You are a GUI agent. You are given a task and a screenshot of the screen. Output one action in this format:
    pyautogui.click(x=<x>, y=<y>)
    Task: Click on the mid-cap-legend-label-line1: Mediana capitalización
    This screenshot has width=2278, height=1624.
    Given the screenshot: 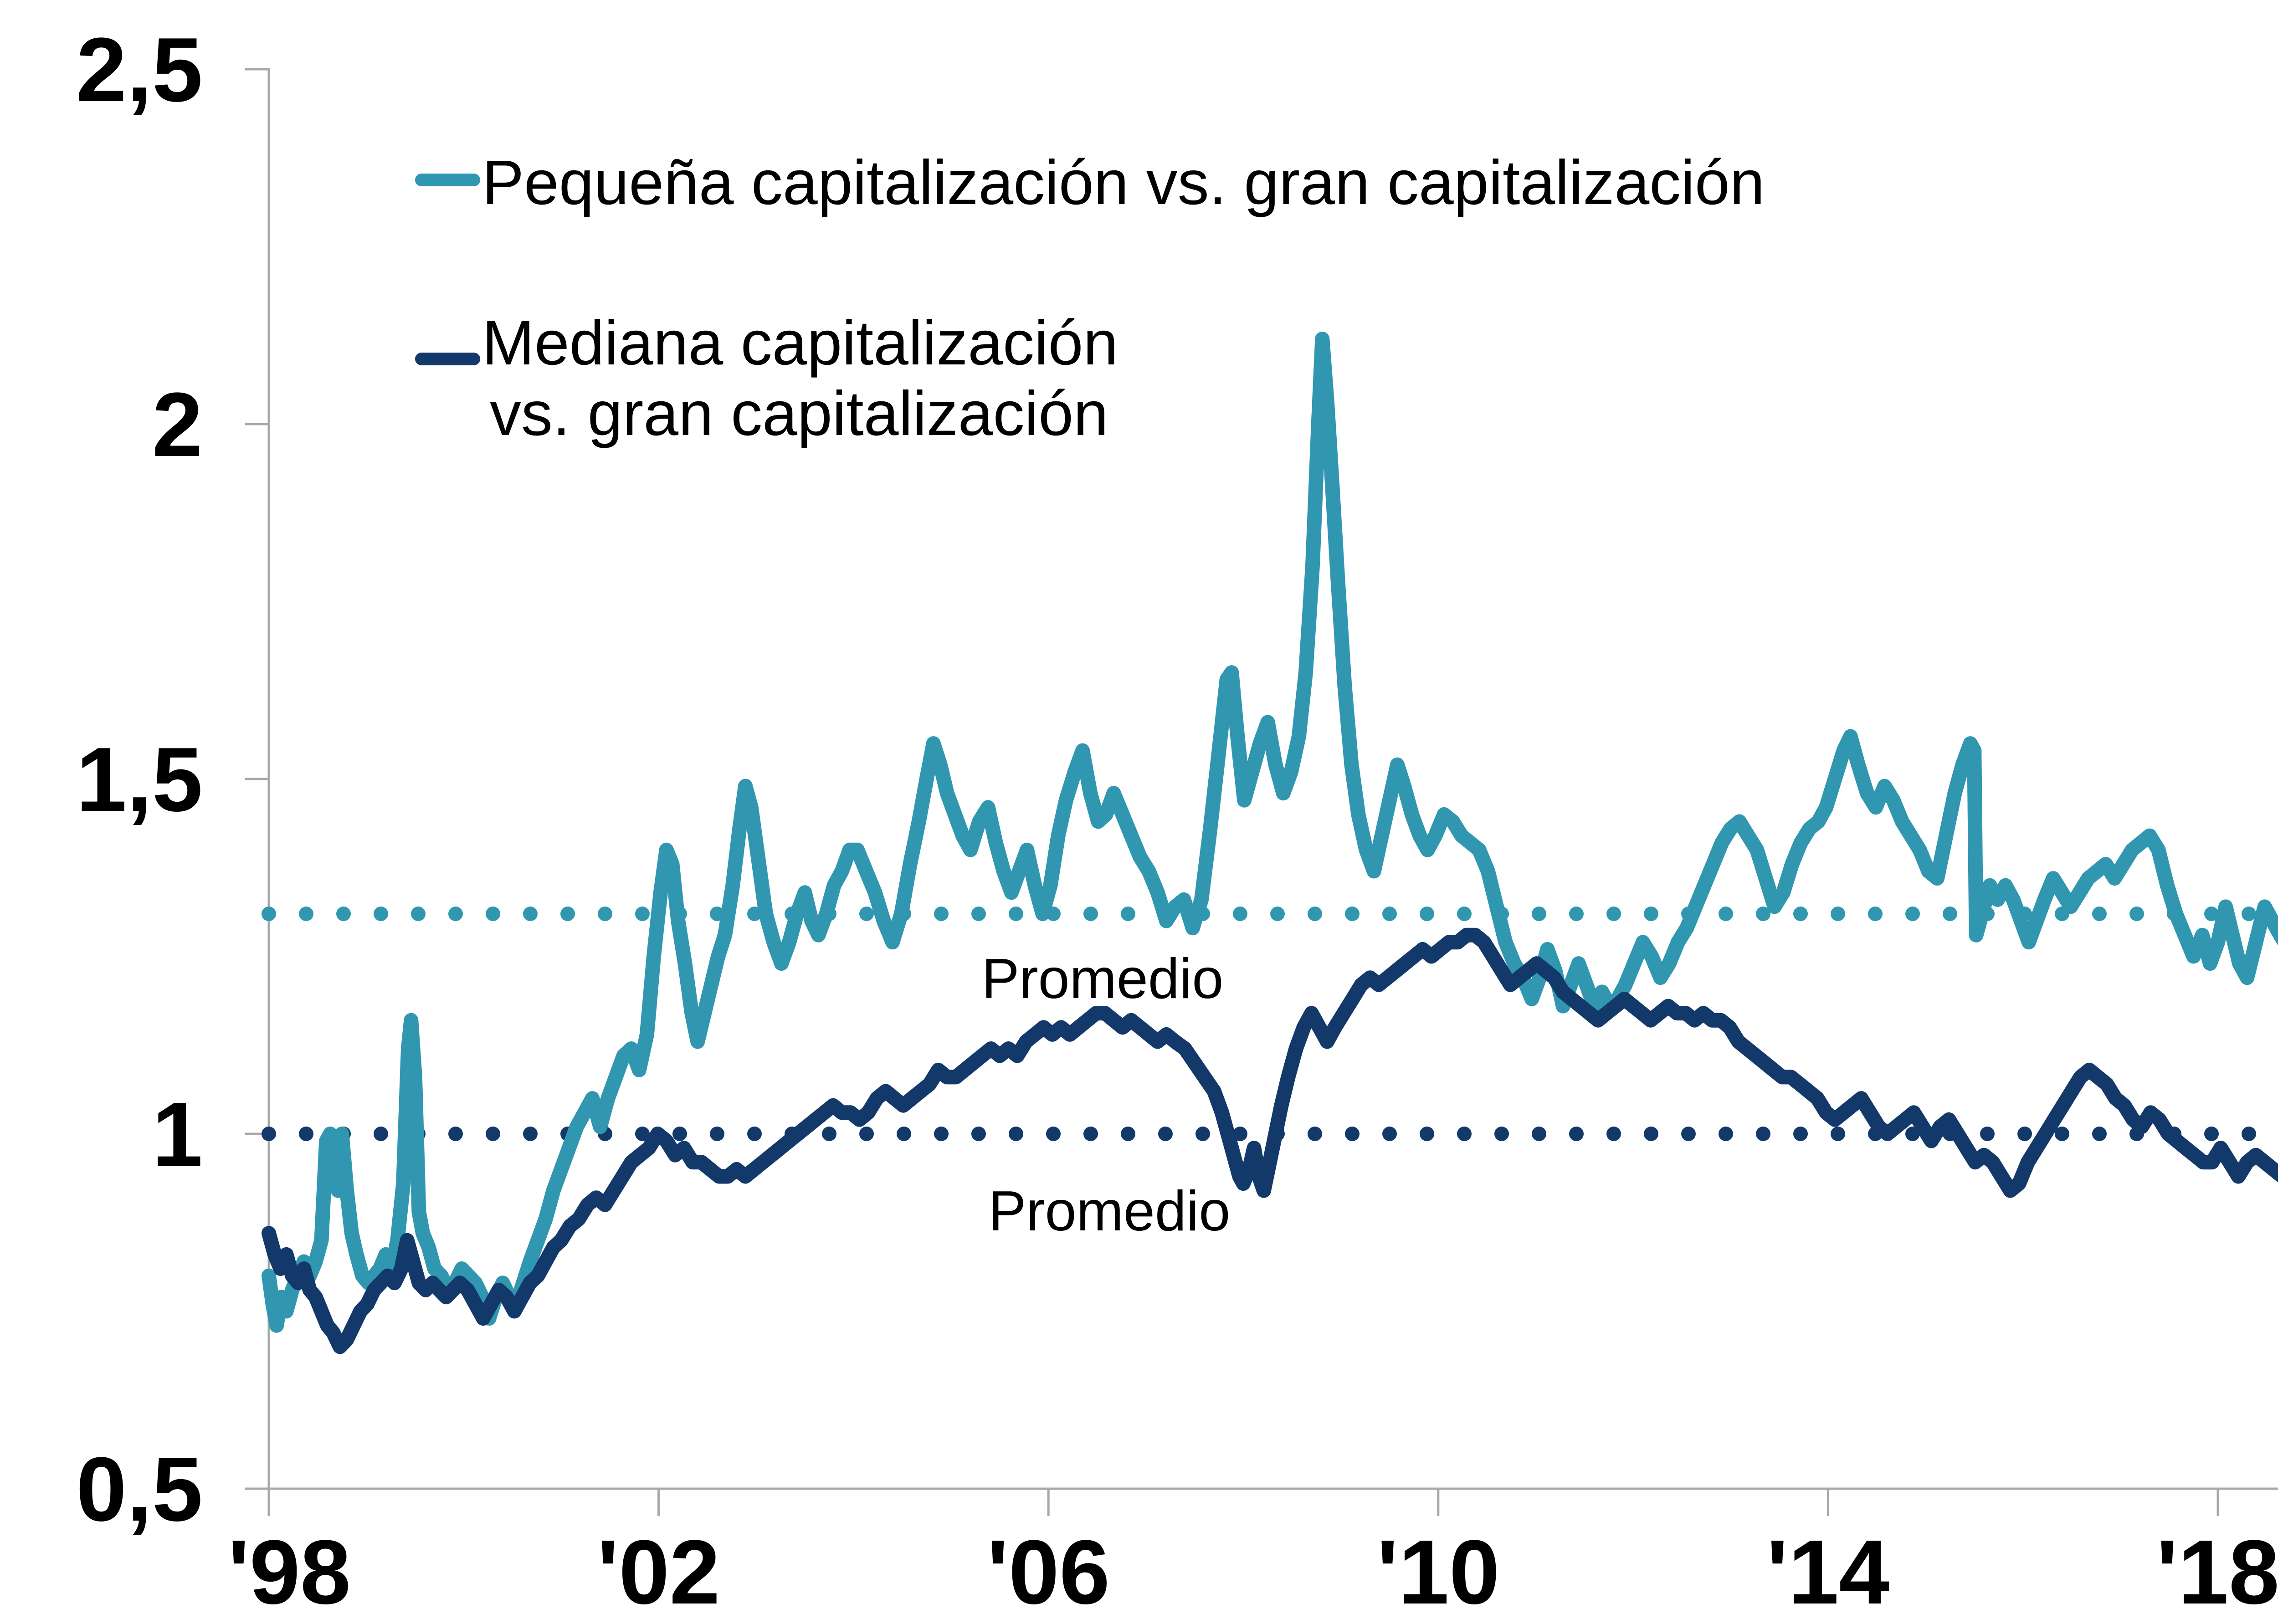 What is the action you would take?
    pyautogui.click(x=800, y=343)
    